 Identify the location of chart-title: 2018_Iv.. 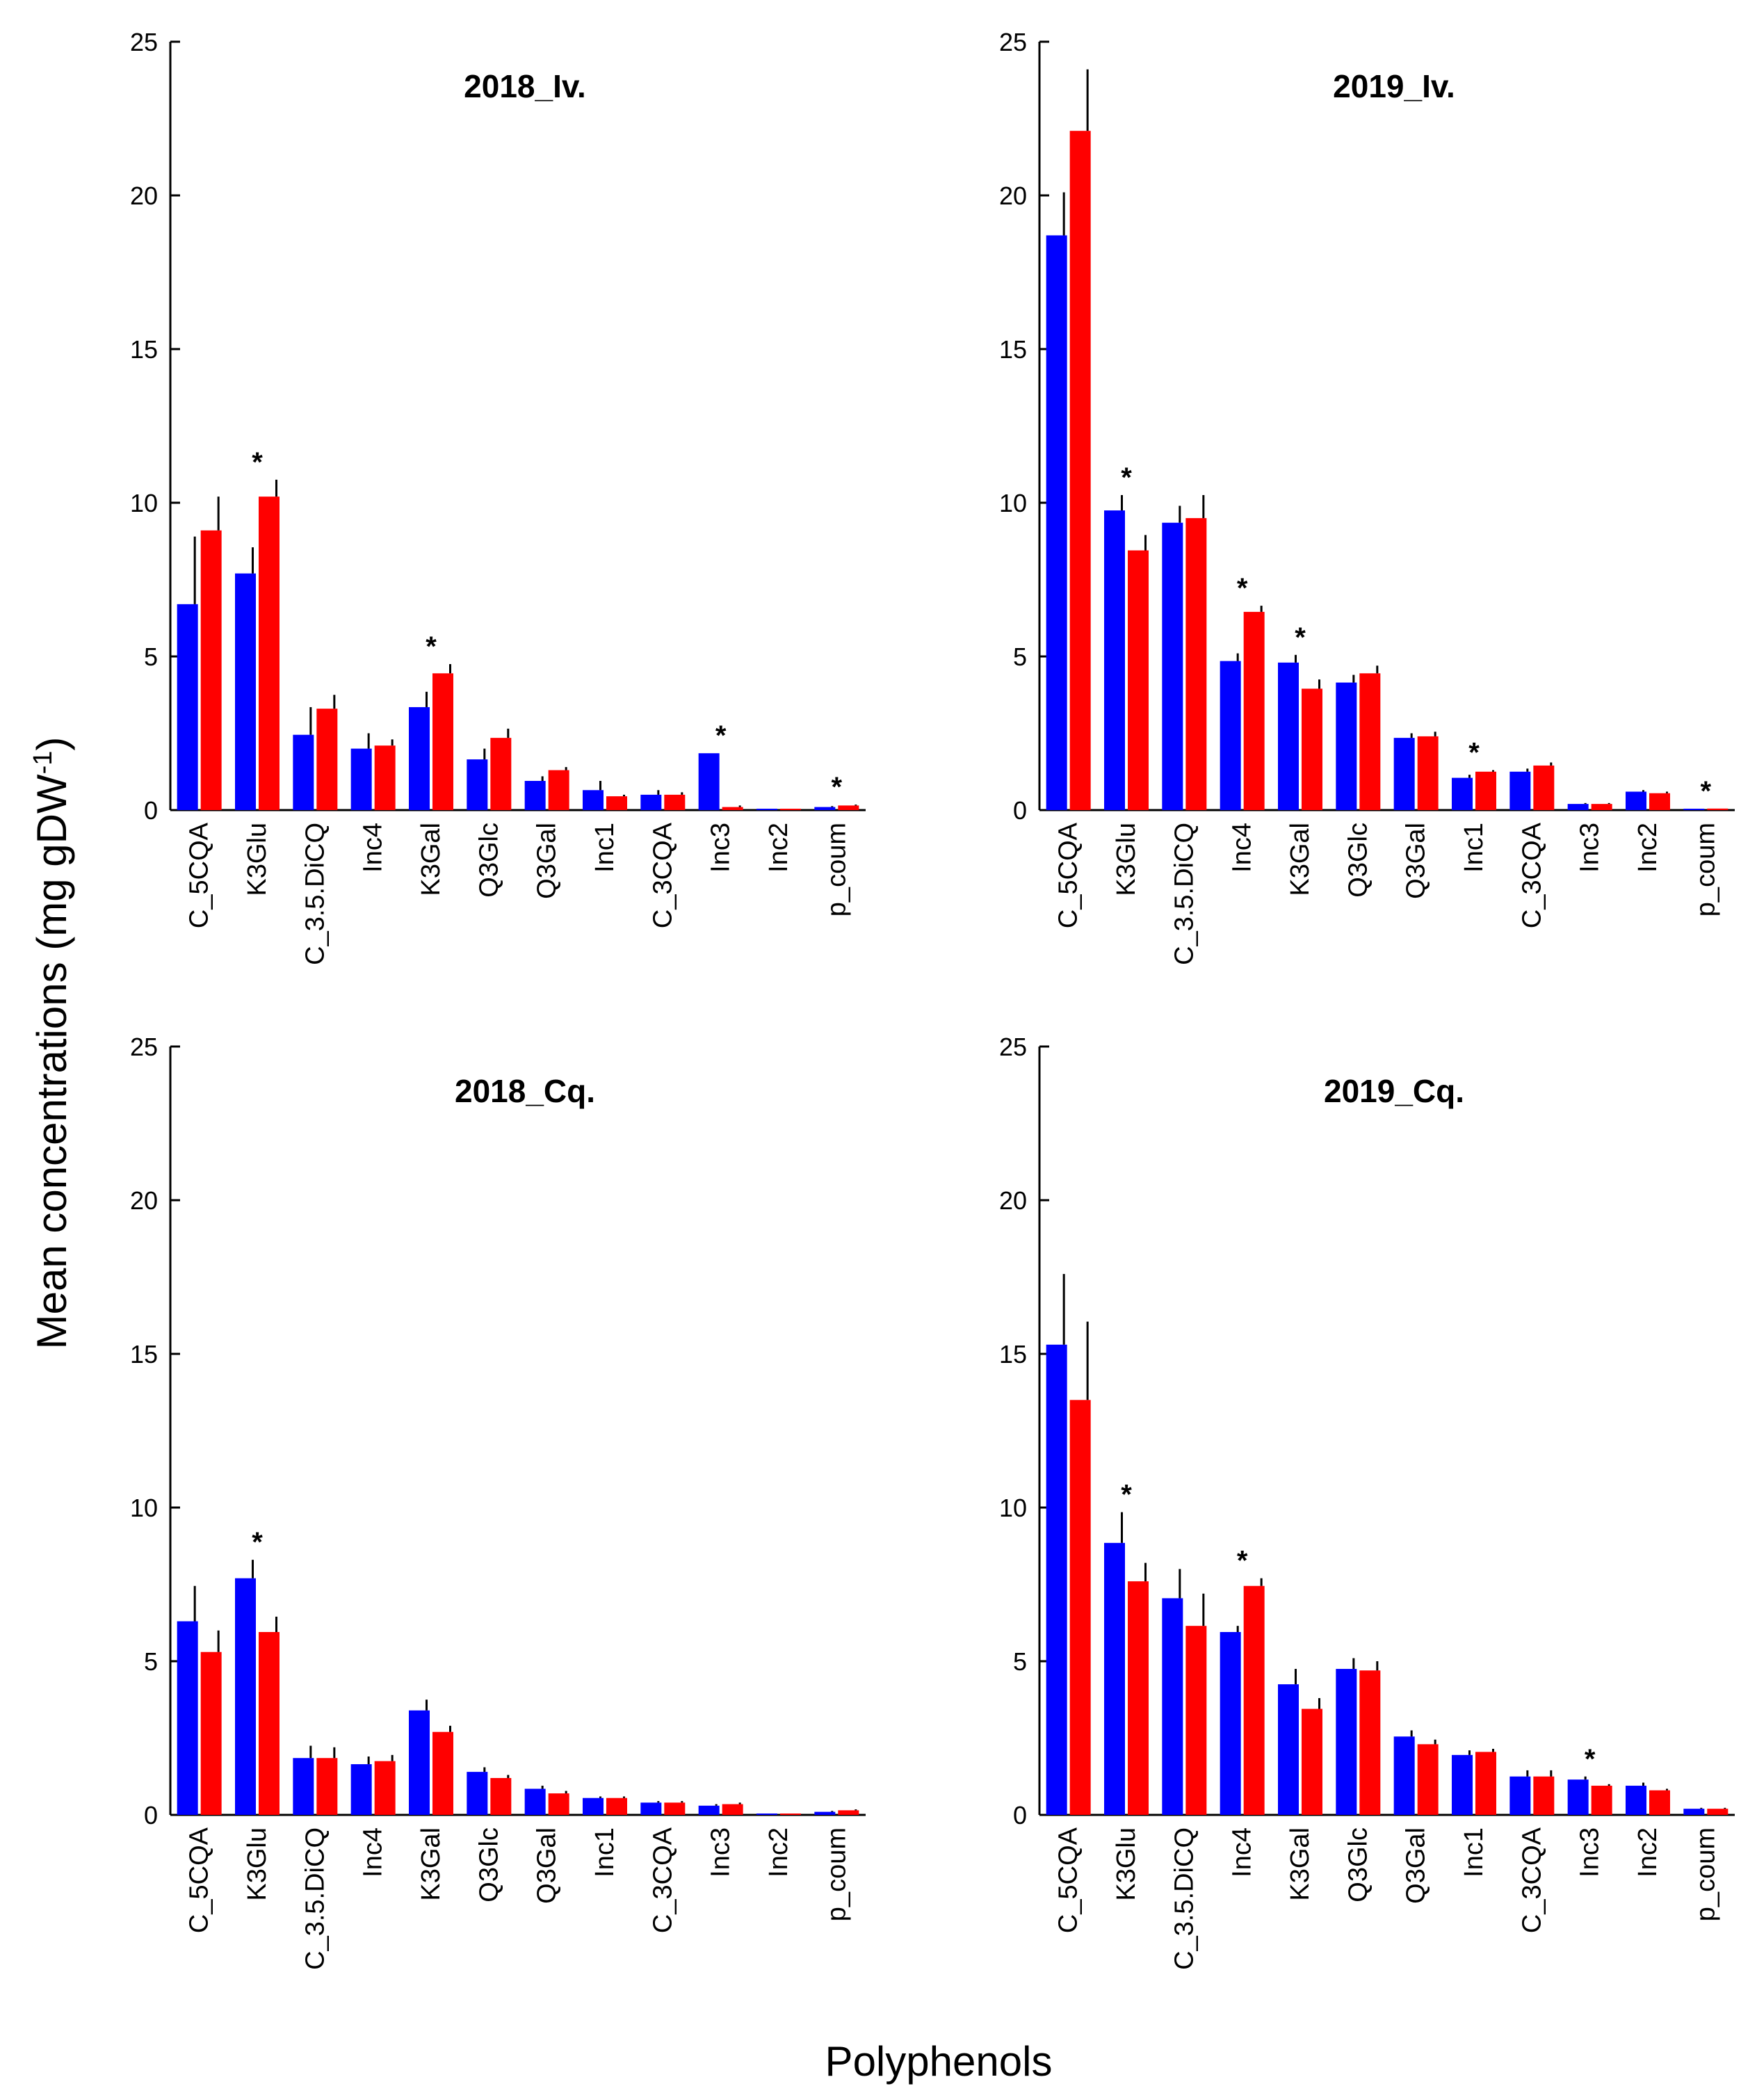
(525, 86).